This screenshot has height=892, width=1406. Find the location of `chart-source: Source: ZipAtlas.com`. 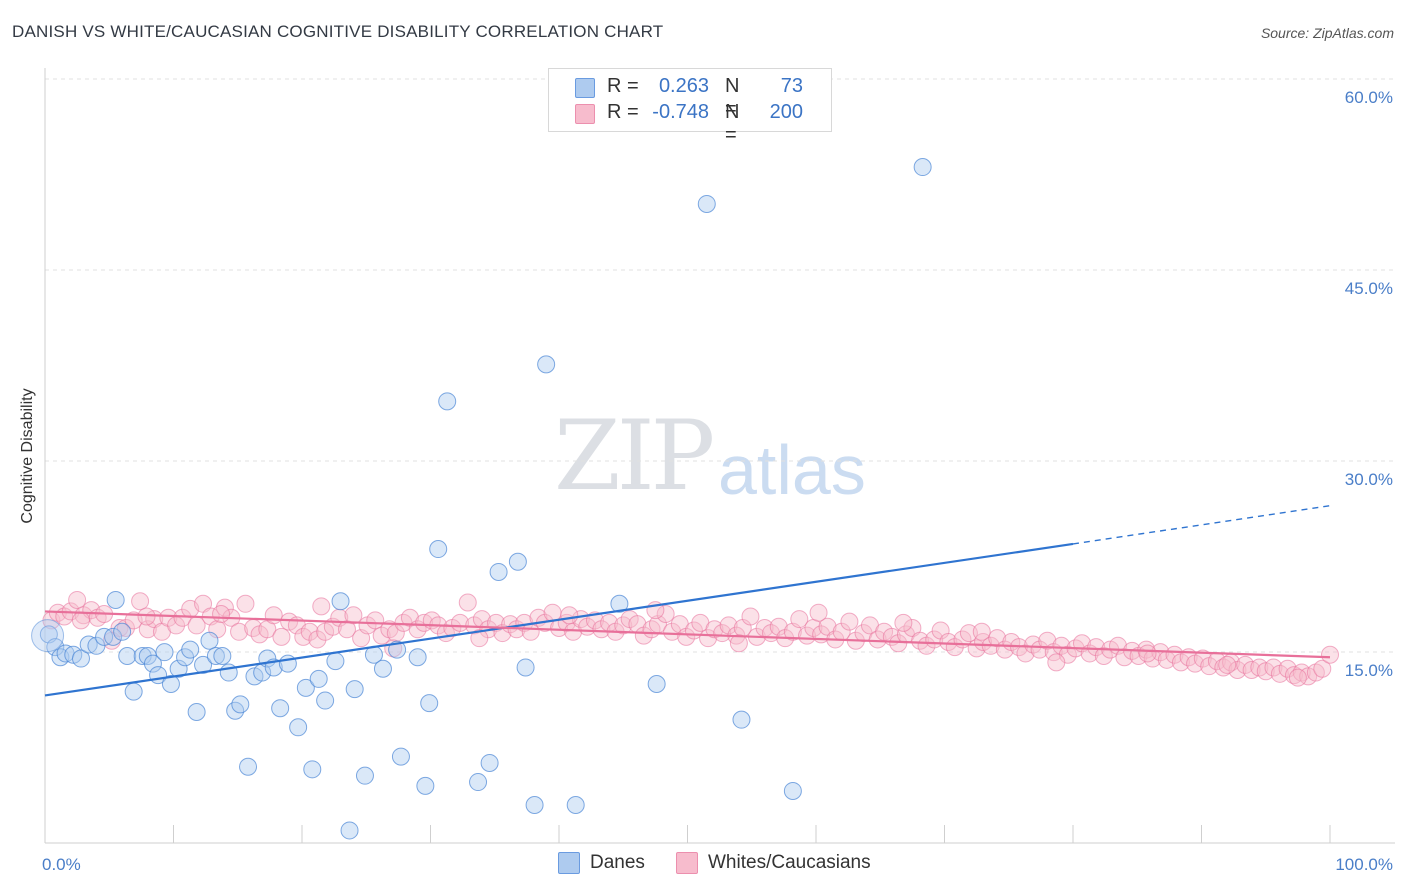

chart-source: Source: ZipAtlas.com is located at coordinates (1327, 33).